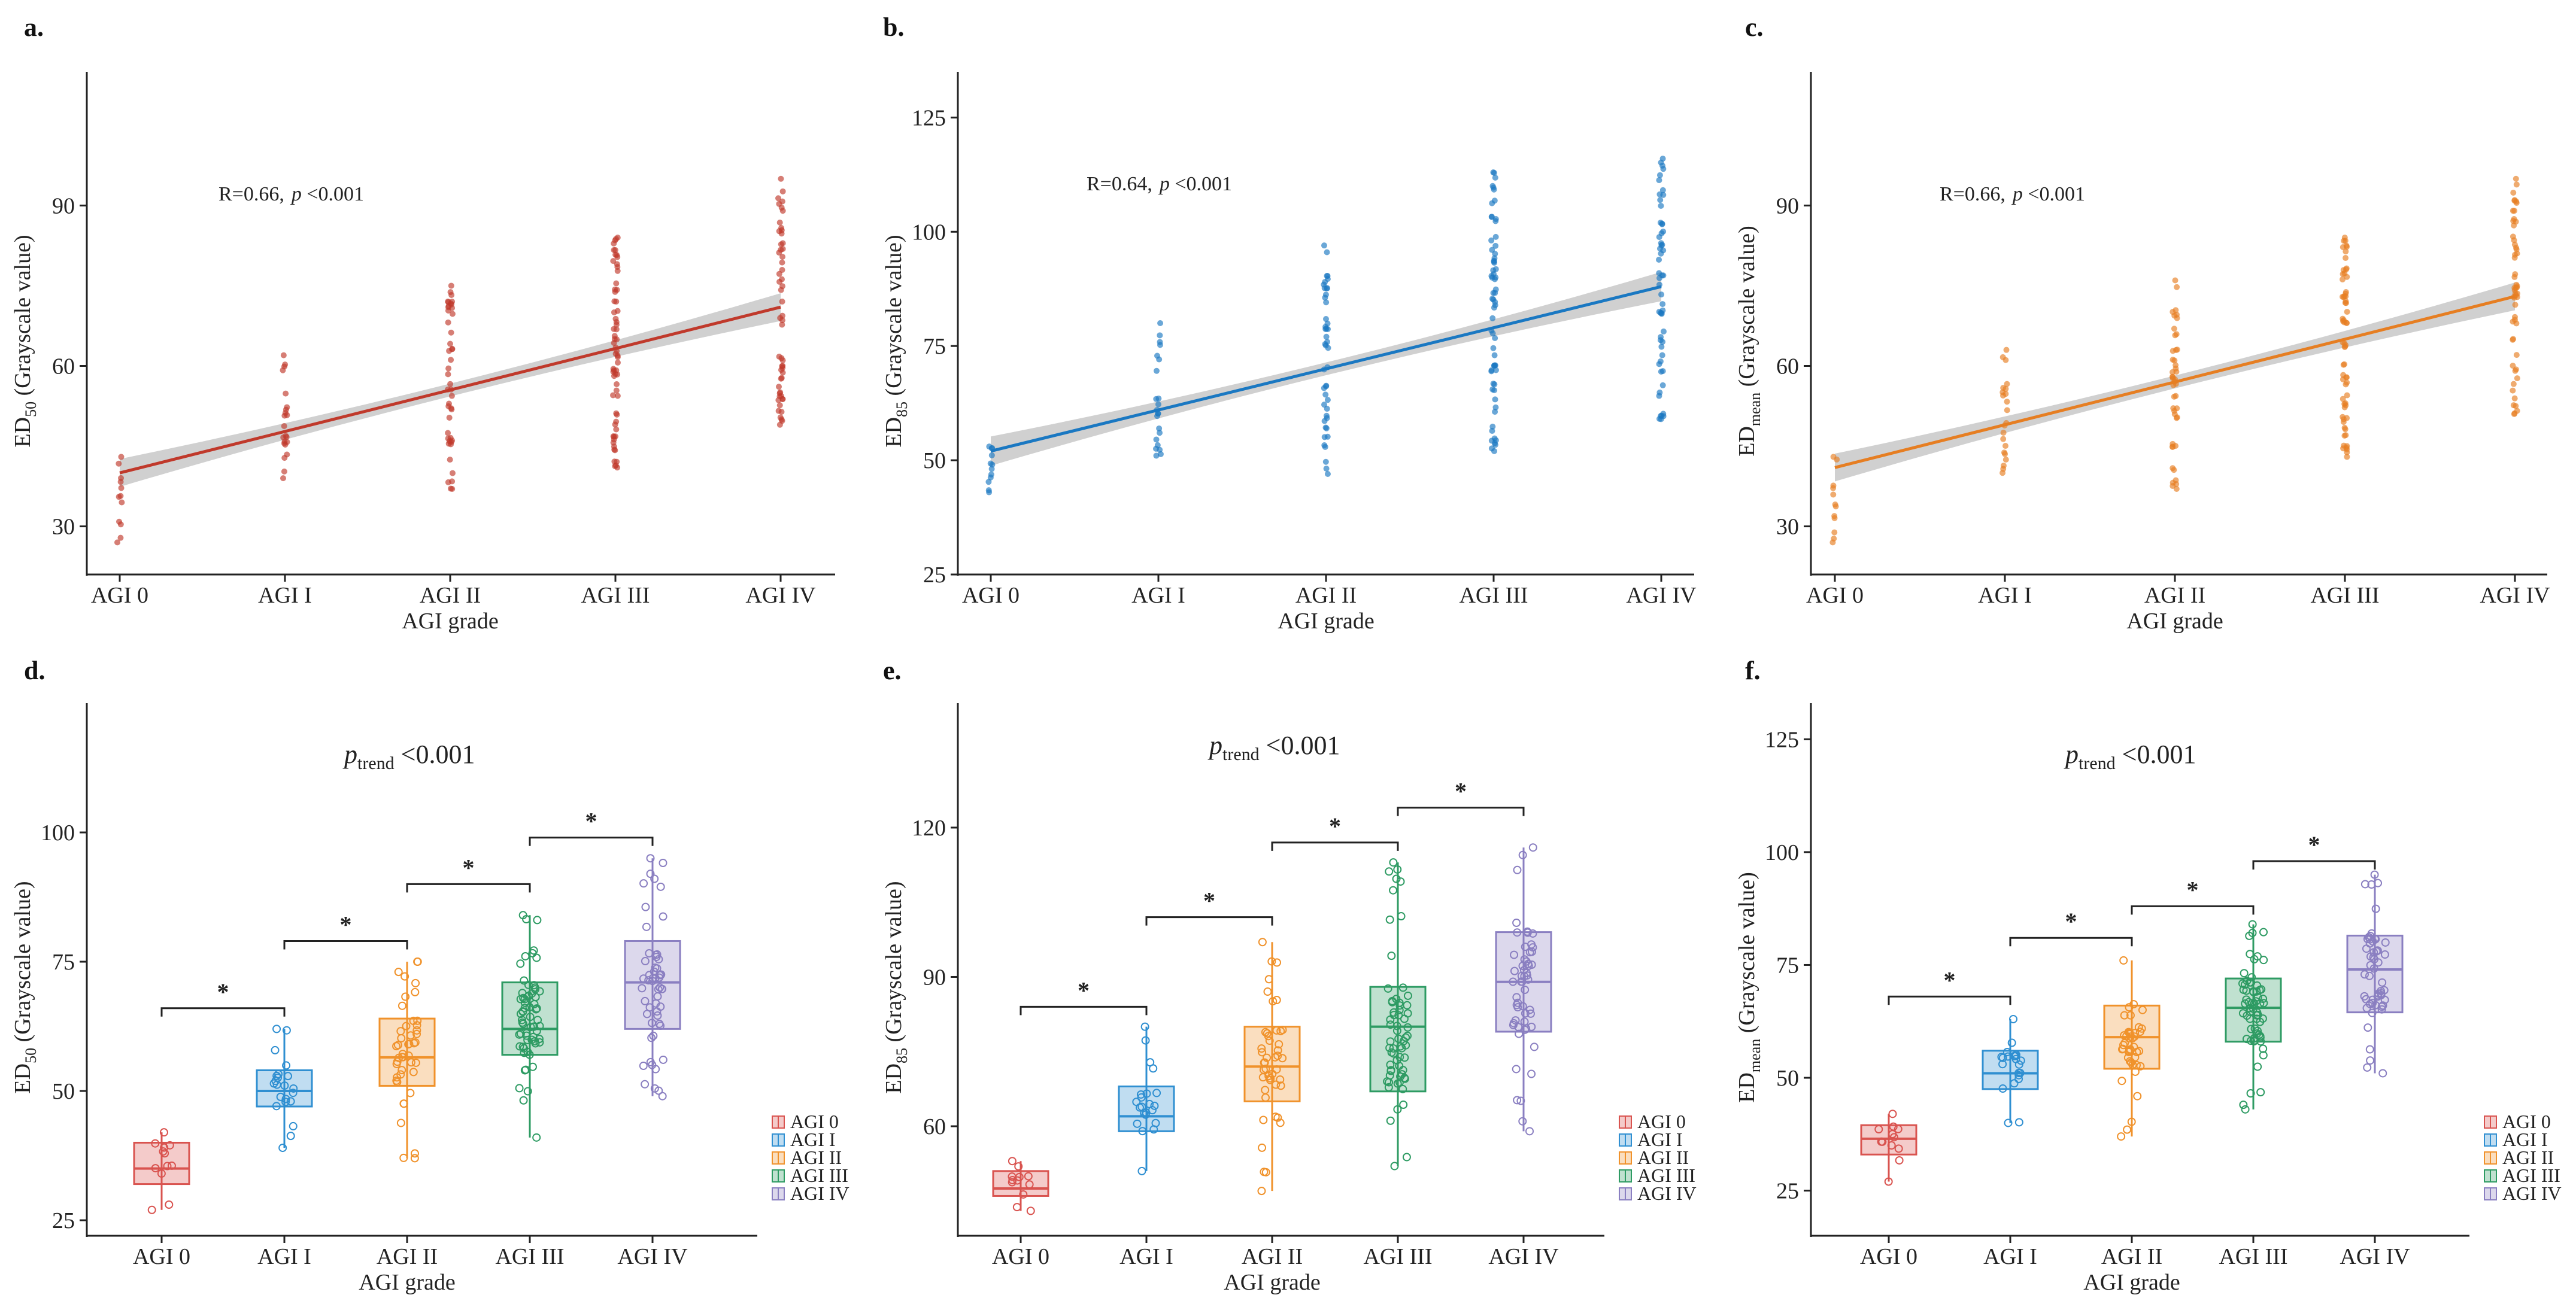  Describe the element at coordinates (1661, 1121) in the screenshot. I see `legend-label: AGI 0` at that location.